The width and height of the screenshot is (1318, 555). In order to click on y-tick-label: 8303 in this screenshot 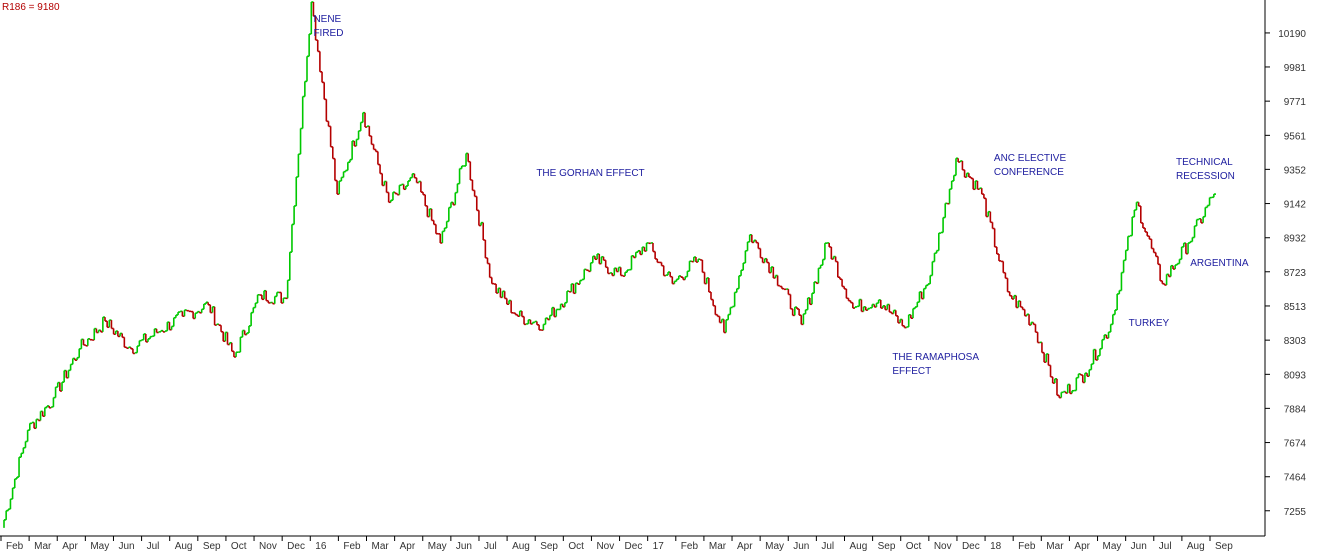, I will do `click(1295, 341)`.